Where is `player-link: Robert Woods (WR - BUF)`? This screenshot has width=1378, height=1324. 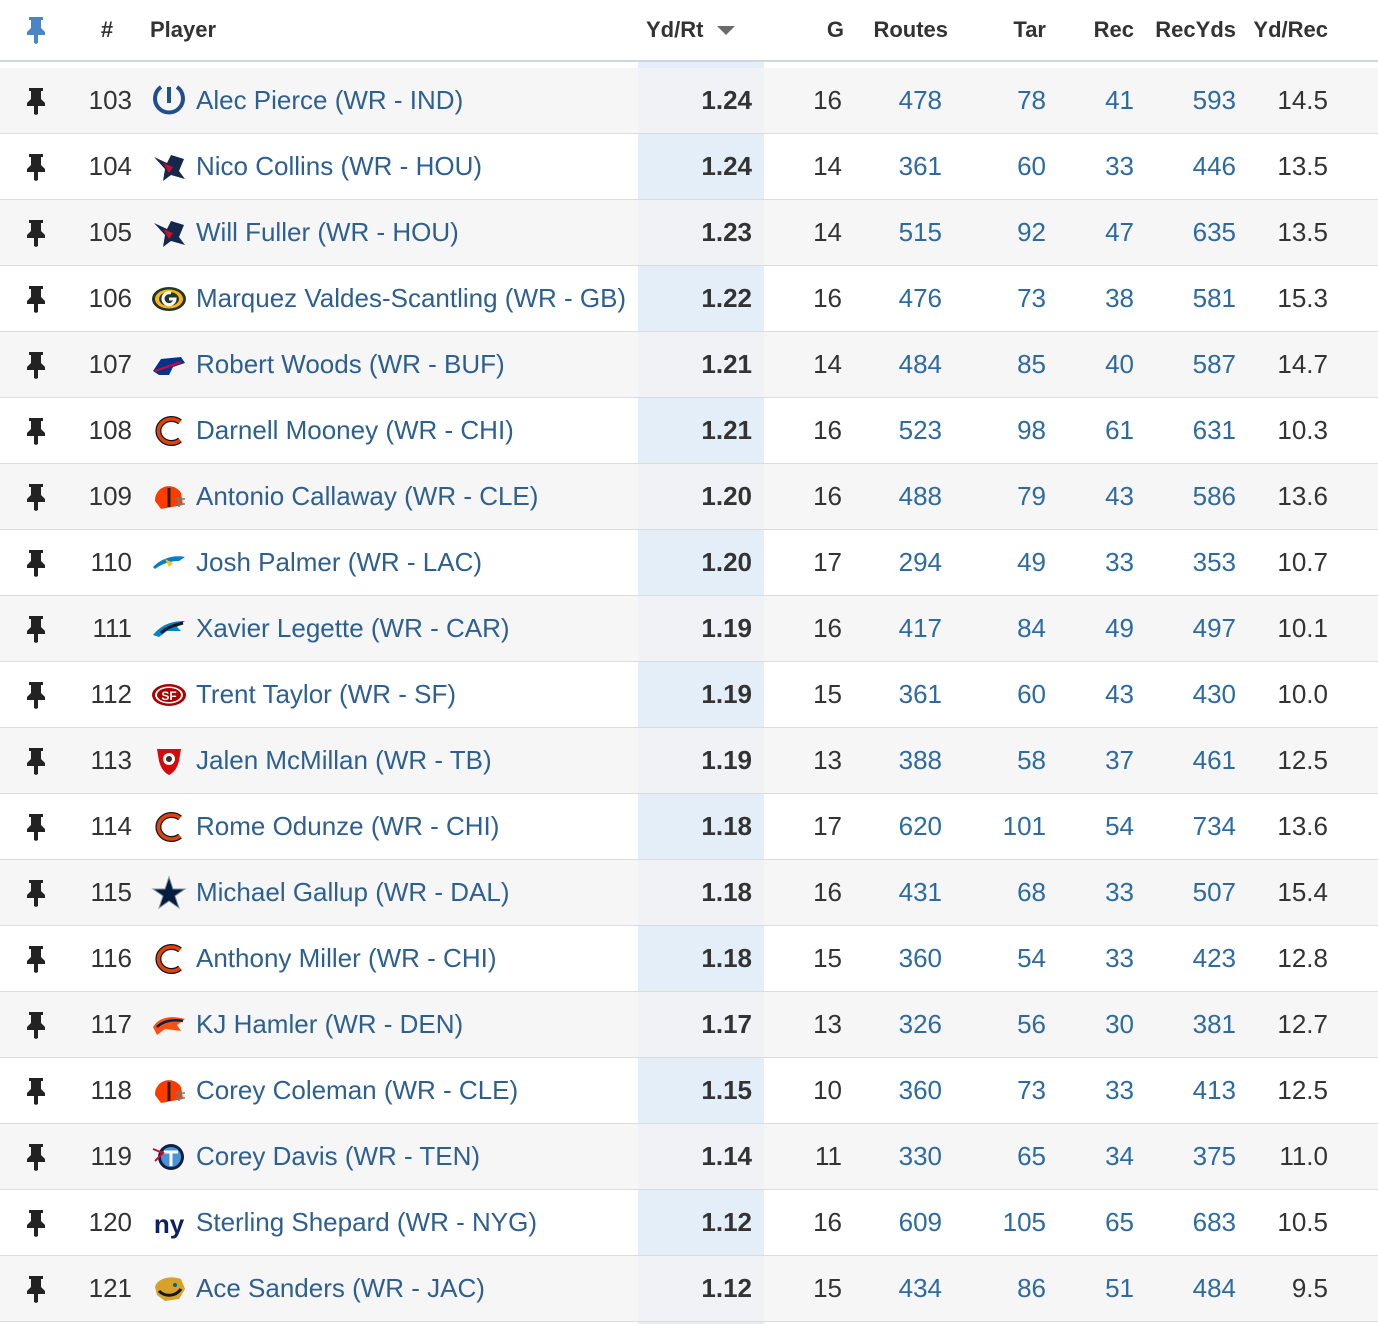
player-link: Robert Woods (WR - BUF) is located at coordinates (350, 364).